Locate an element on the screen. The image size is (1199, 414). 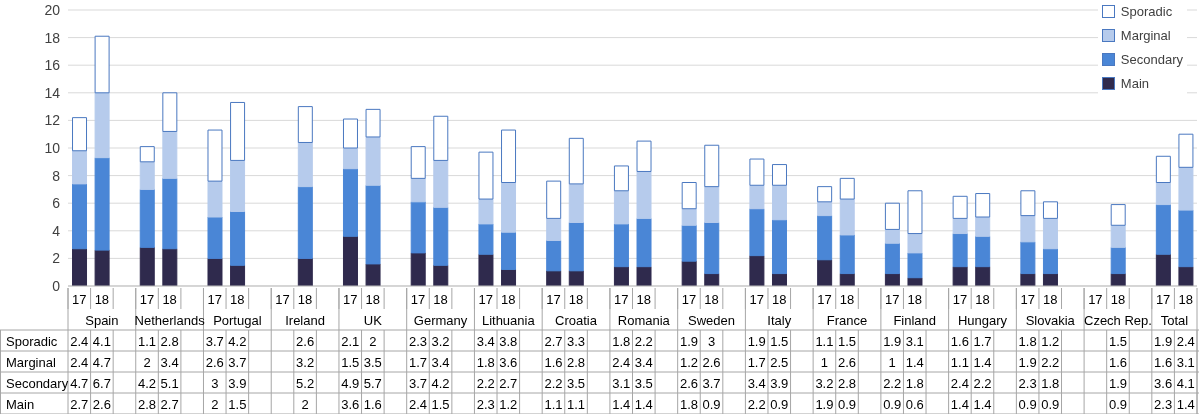
y-tick-label: 10 is located at coordinates (52, 147).